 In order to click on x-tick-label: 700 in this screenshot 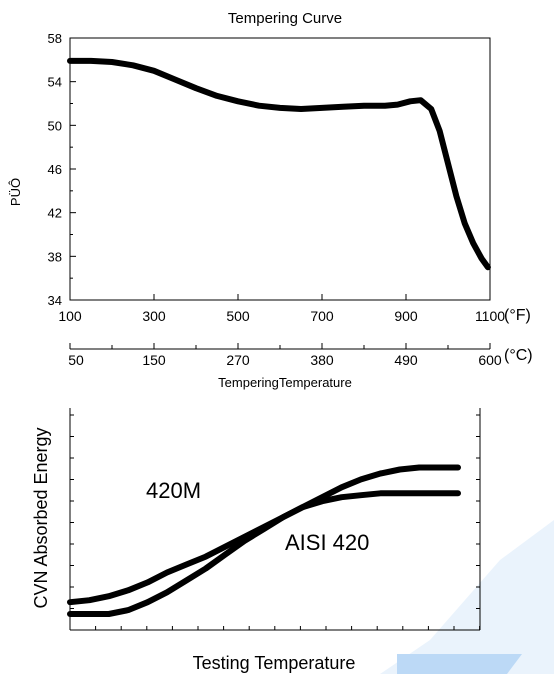, I will do `click(322, 316)`.